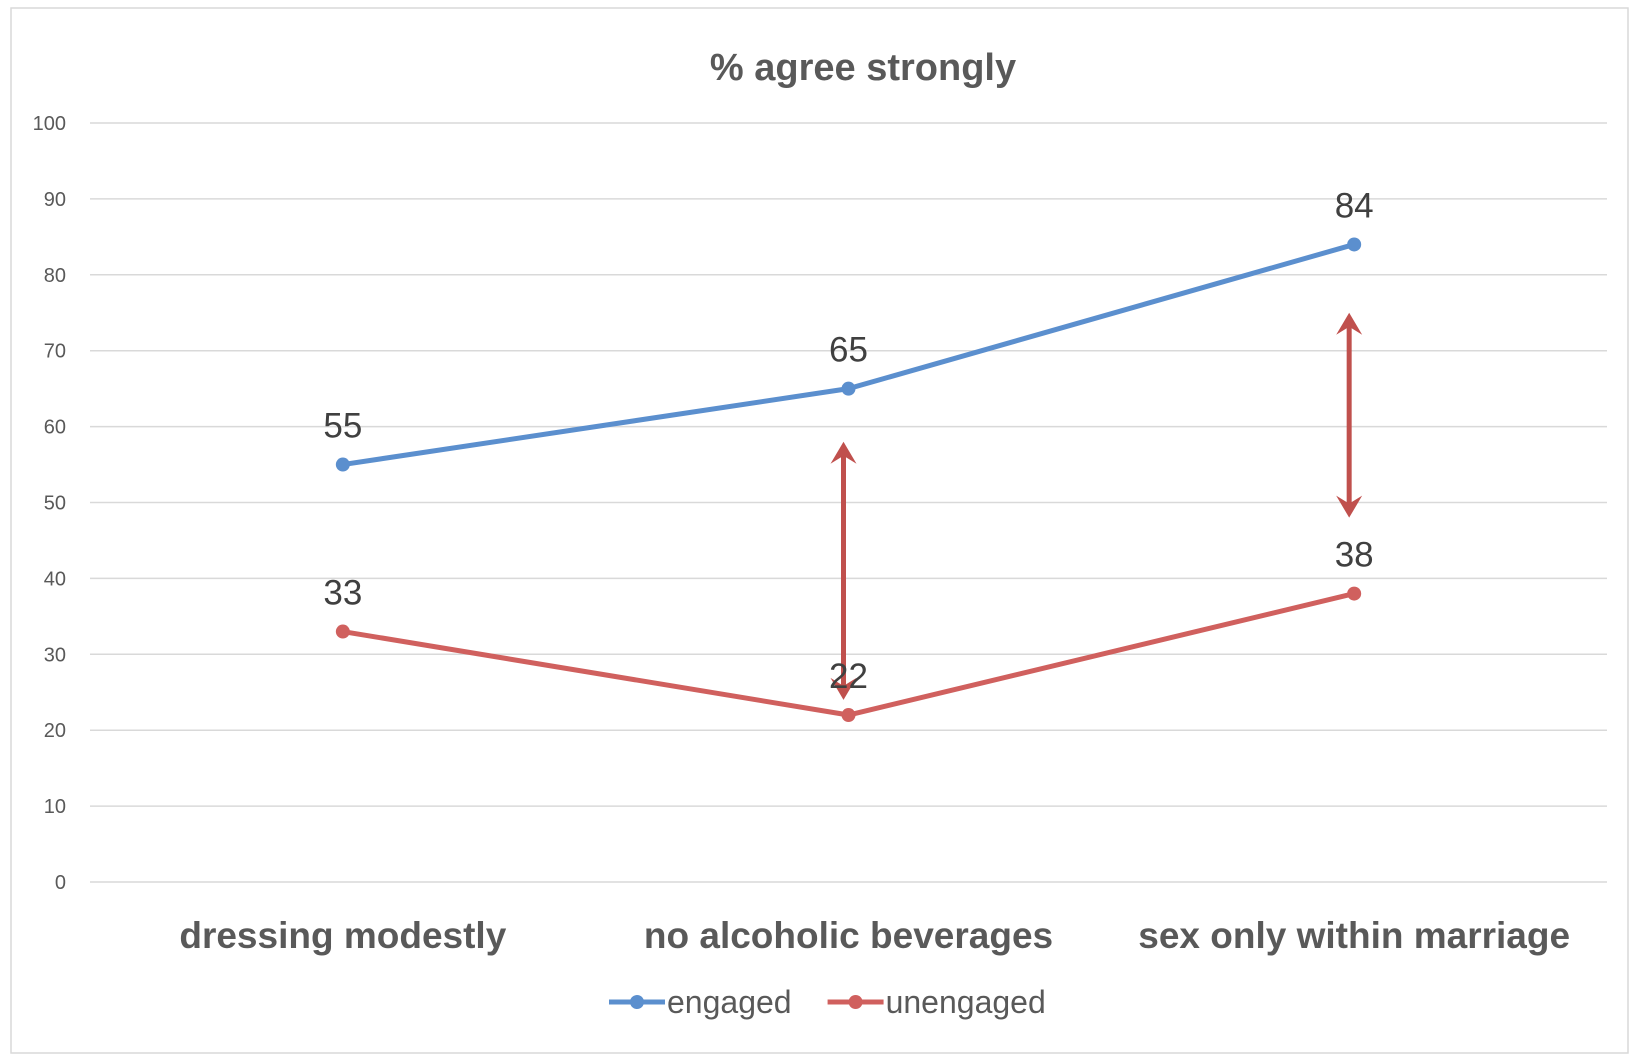 This screenshot has height=1060, width=1639. Describe the element at coordinates (55, 579) in the screenshot. I see `y-tick-label: 40` at that location.